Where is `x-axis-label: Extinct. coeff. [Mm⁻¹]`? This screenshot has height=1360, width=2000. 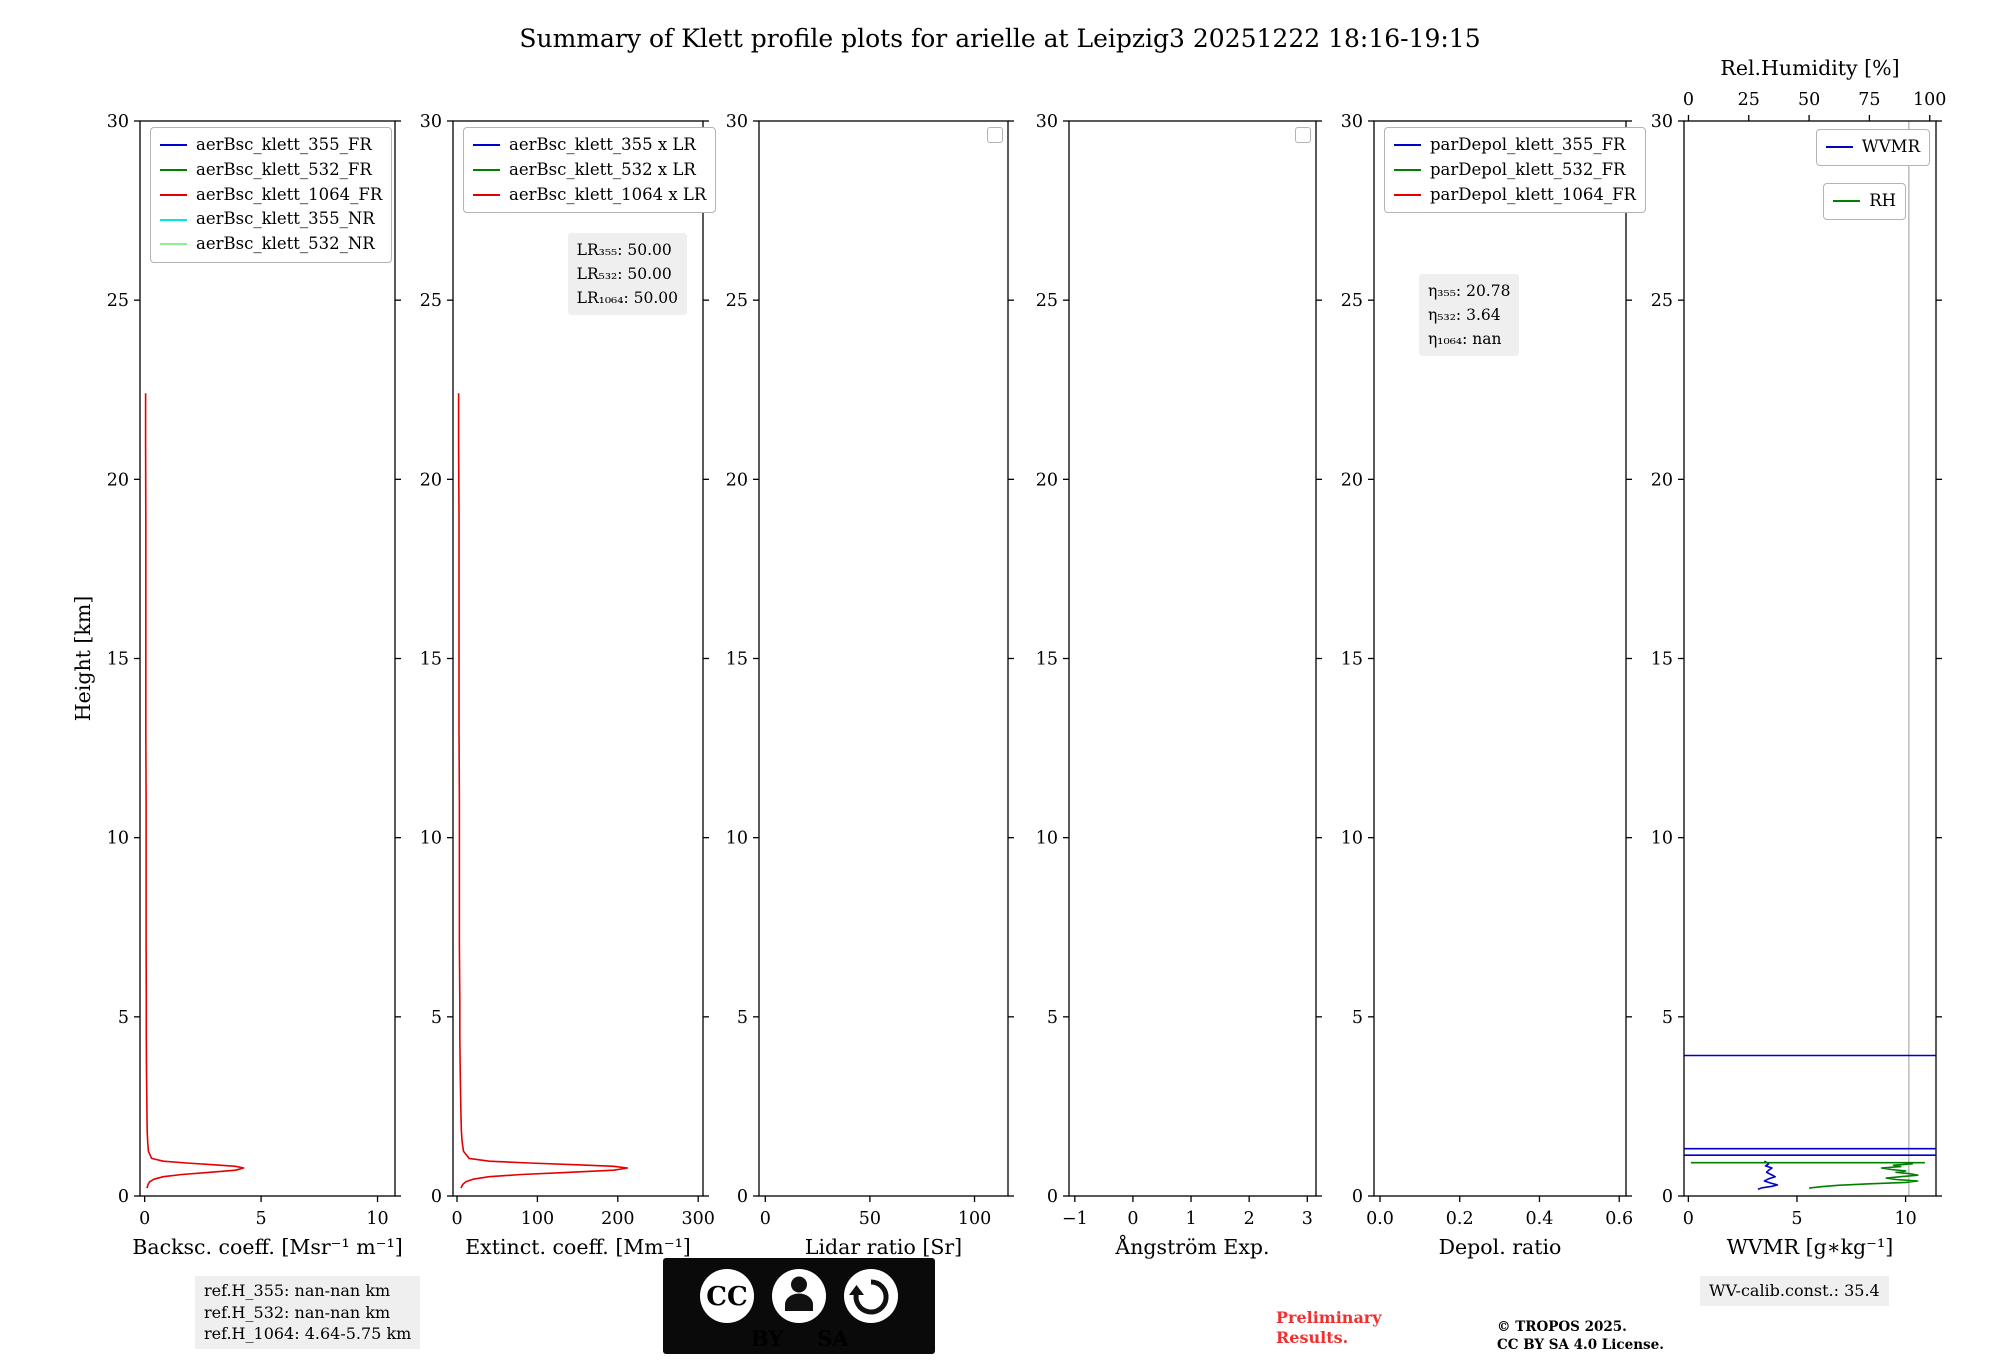 x-axis-label: Extinct. coeff. [Mm⁻¹] is located at coordinates (578, 1247).